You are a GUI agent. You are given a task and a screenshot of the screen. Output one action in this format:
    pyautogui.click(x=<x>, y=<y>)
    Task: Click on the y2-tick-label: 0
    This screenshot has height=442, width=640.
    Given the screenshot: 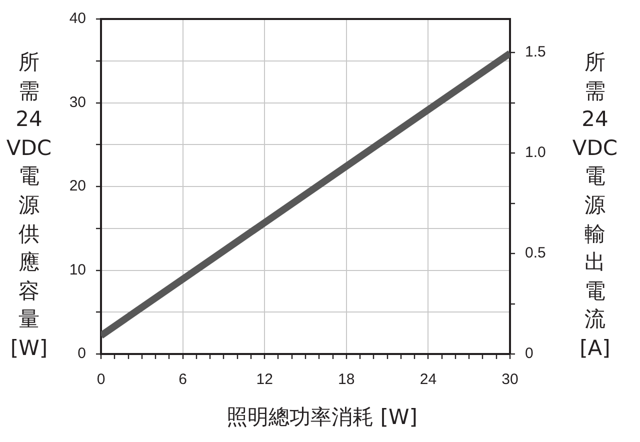 What is the action you would take?
    pyautogui.click(x=529, y=353)
    